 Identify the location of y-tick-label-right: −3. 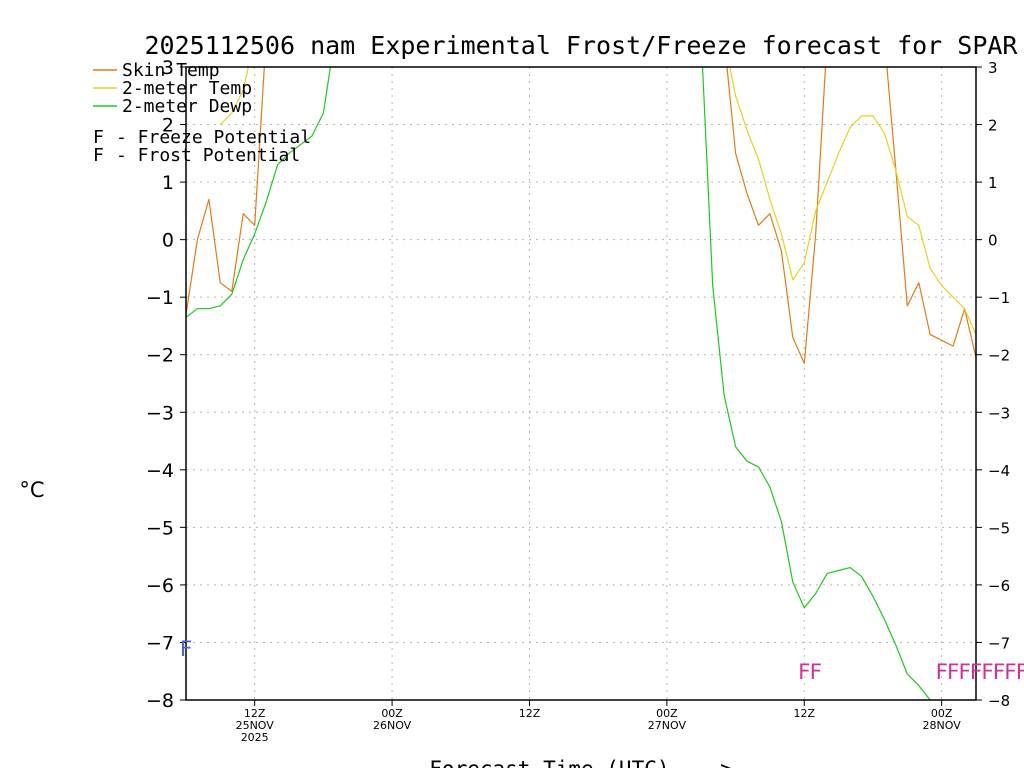
(999, 413).